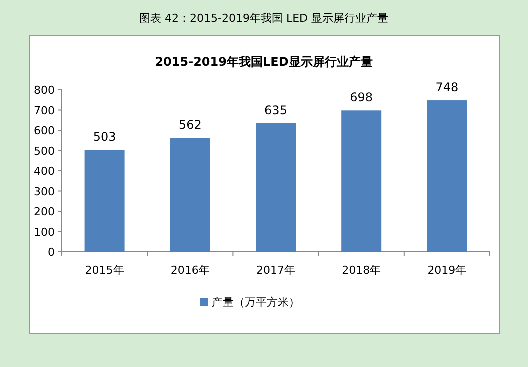 This screenshot has height=367, width=528. I want to click on y-tick-label: 0, so click(51, 252).